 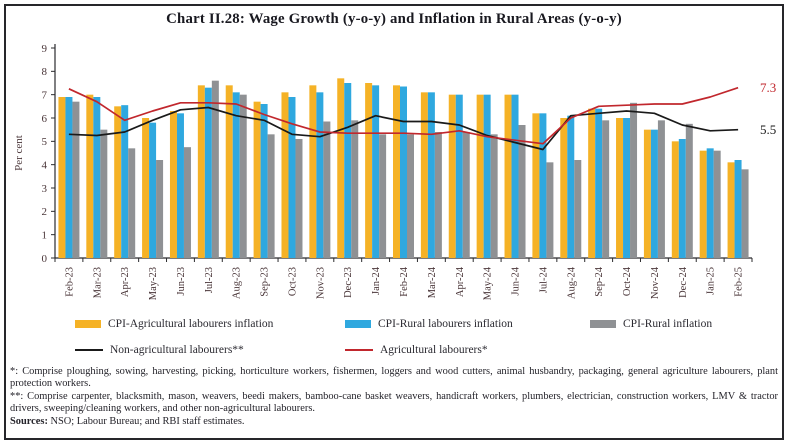 I want to click on legend-line-non-agricultural, so click(x=89, y=350).